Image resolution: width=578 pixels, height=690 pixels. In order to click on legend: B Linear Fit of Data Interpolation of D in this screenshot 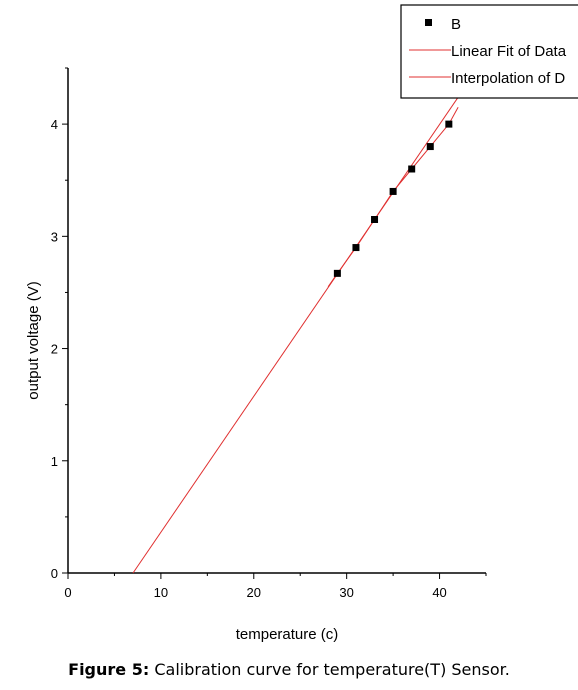, I will do `click(489, 51)`.